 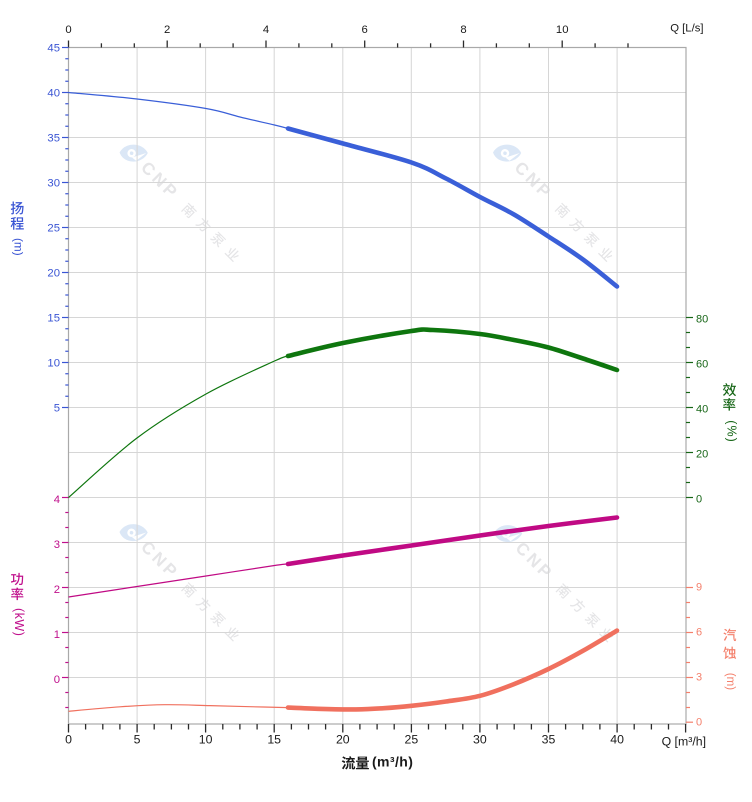 What do you see at coordinates (702, 364) in the screenshot?
I see `svg-text: 60` at bounding box center [702, 364].